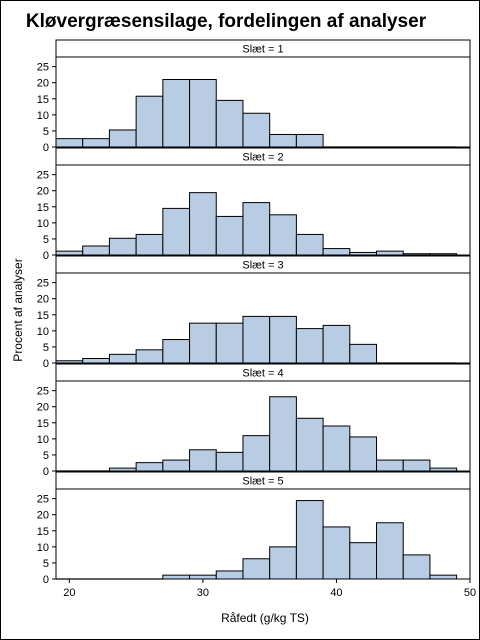 This screenshot has width=480, height=640. Describe the element at coordinates (18, 309) in the screenshot. I see `y-axis-label: Procent af analyser` at that location.